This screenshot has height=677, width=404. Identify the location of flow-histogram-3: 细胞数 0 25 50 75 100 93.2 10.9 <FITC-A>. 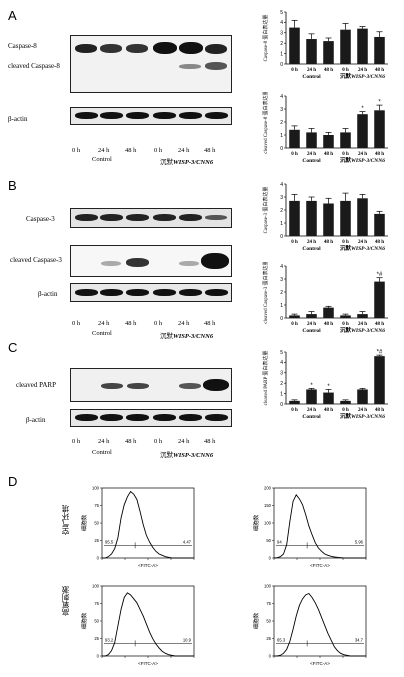
(140, 628).